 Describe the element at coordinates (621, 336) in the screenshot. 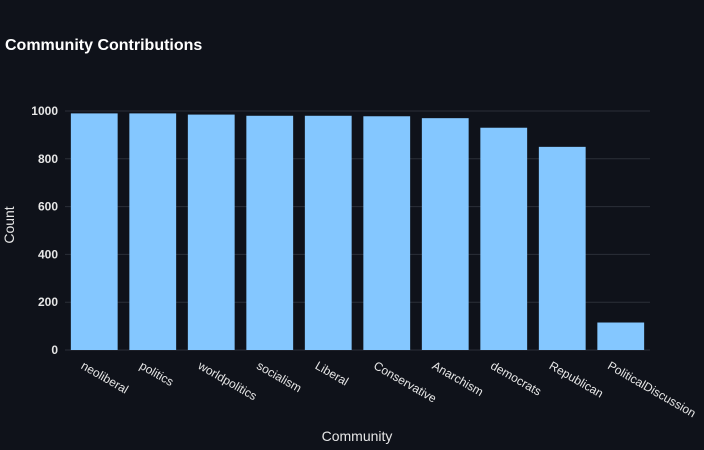

I see `bar-politicaldiscussion` at that location.